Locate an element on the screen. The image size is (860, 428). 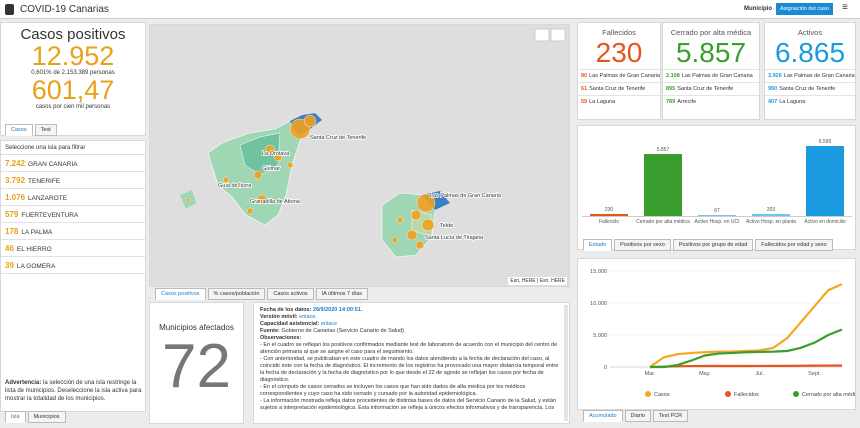
map-layers-button is located at coordinates (558, 35).